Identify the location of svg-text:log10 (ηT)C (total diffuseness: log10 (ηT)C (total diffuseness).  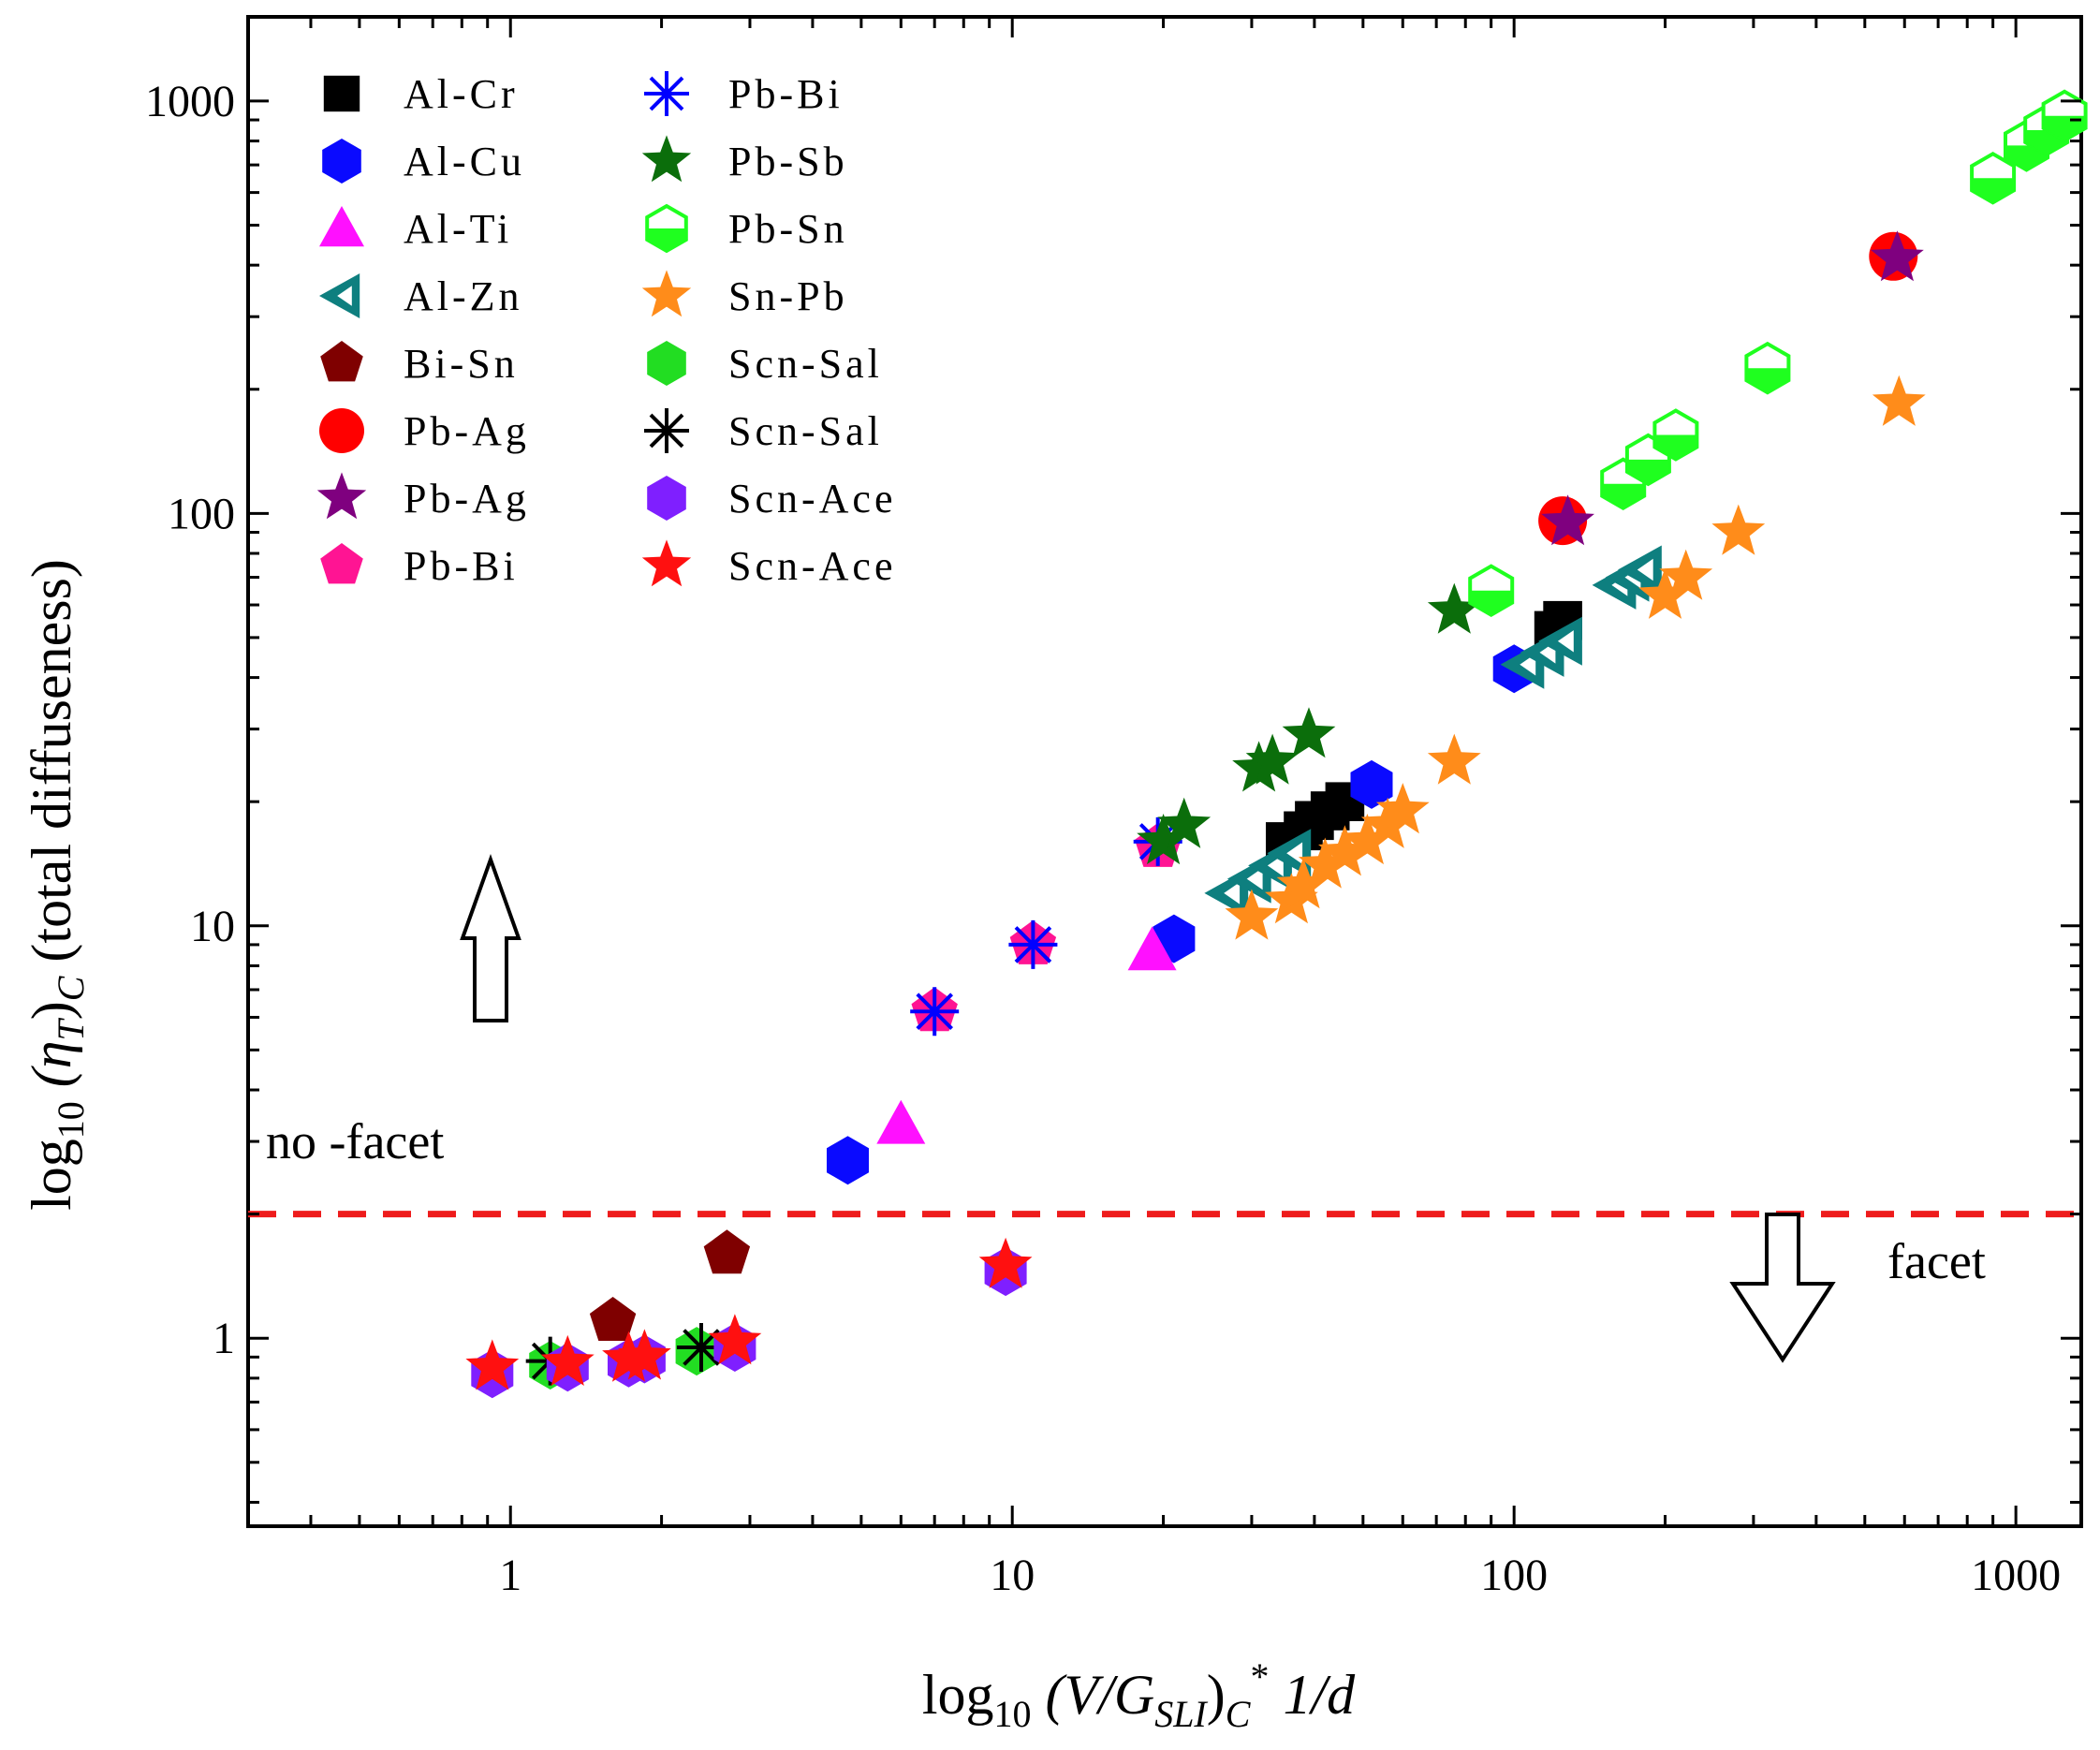
(56, 885).